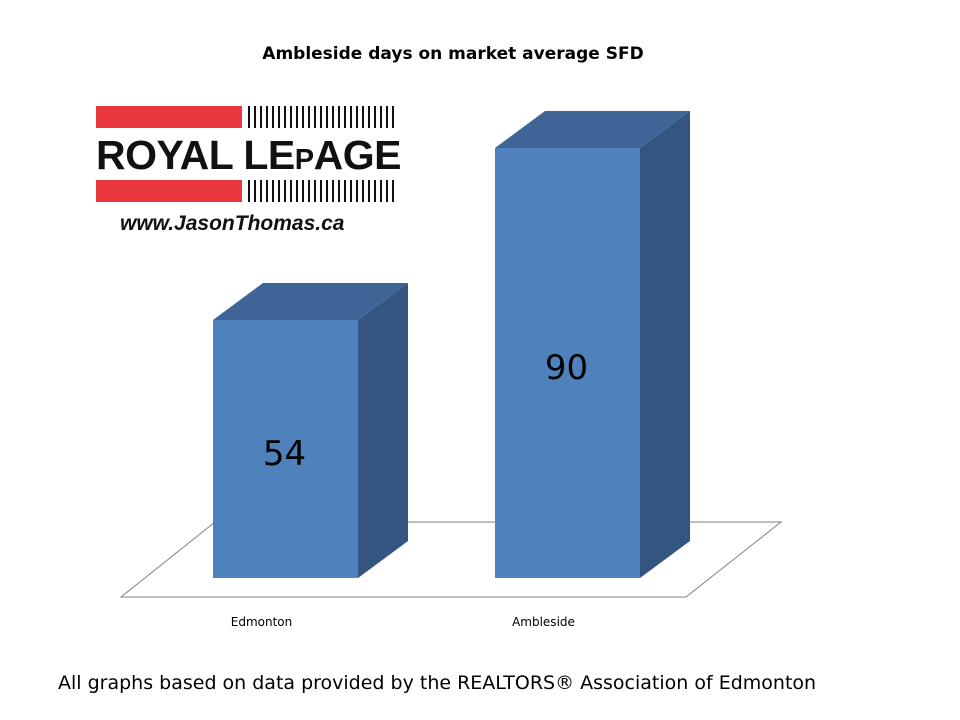  What do you see at coordinates (323, 117) in the screenshot?
I see `logo-stripes-top` at bounding box center [323, 117].